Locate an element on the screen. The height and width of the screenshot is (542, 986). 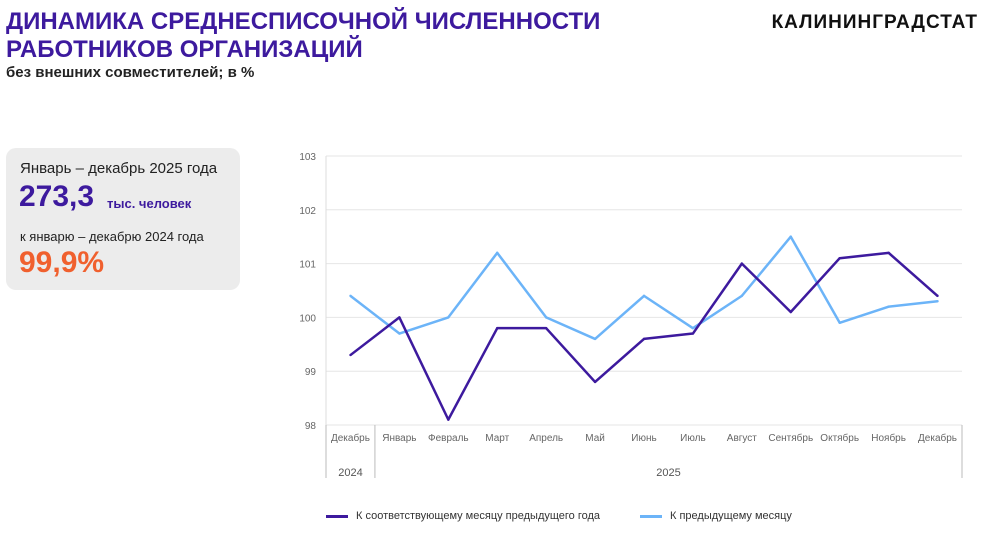
x-tick-label: Февраль is located at coordinates (448, 438).